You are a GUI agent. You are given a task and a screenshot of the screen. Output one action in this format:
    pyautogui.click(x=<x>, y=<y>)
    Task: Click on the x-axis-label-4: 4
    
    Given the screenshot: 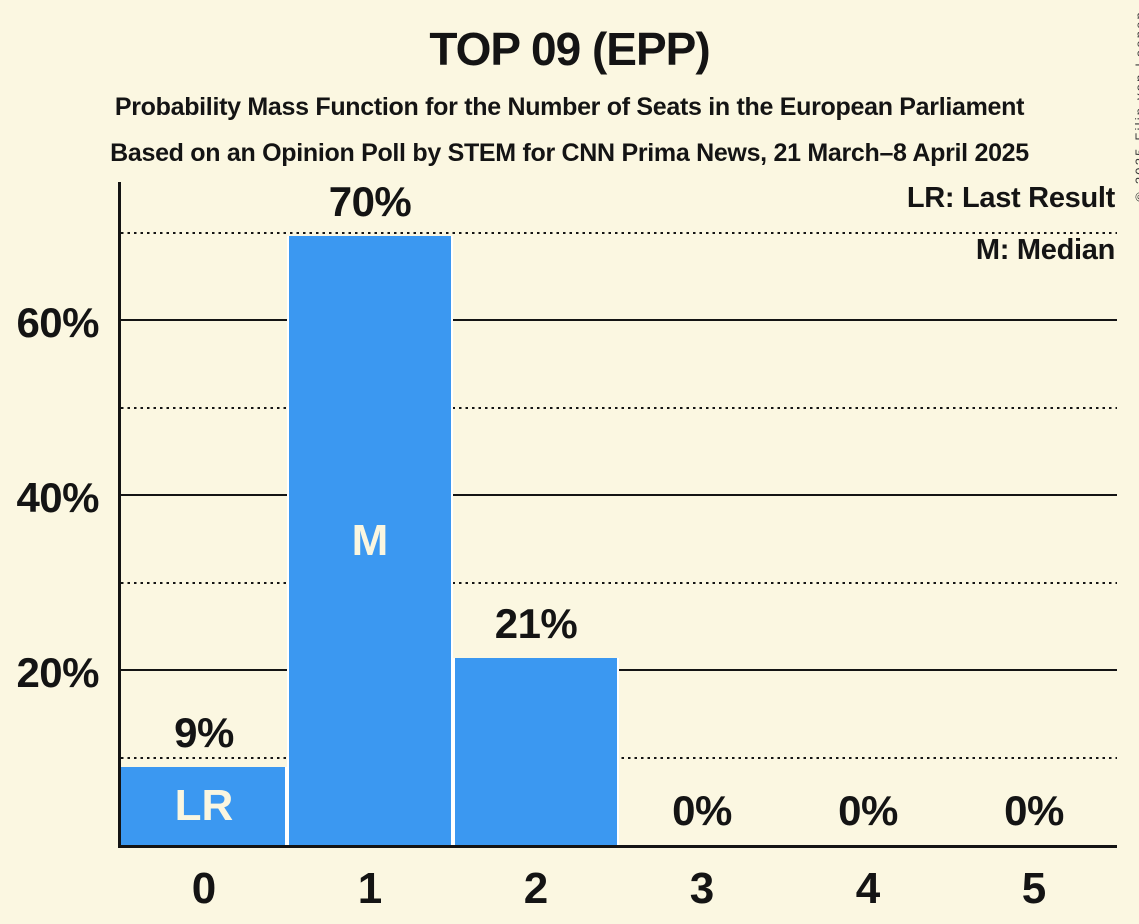 What is the action you would take?
    pyautogui.click(x=868, y=888)
    